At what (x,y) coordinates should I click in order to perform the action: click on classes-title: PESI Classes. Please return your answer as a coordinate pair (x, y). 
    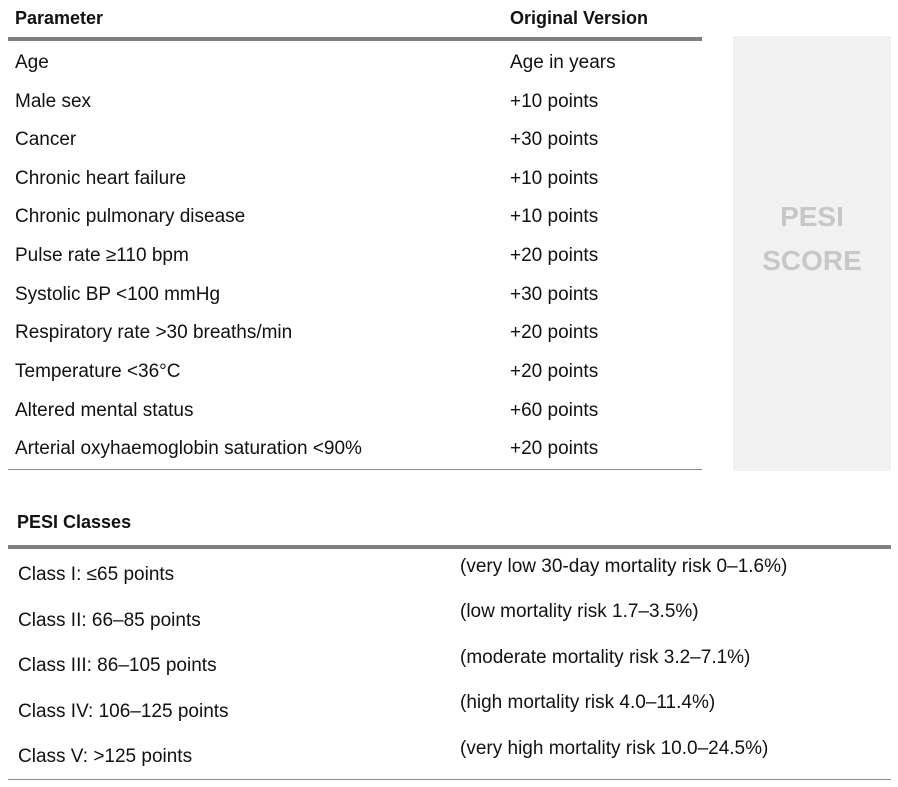
    Looking at the image, I should click on (74, 522).